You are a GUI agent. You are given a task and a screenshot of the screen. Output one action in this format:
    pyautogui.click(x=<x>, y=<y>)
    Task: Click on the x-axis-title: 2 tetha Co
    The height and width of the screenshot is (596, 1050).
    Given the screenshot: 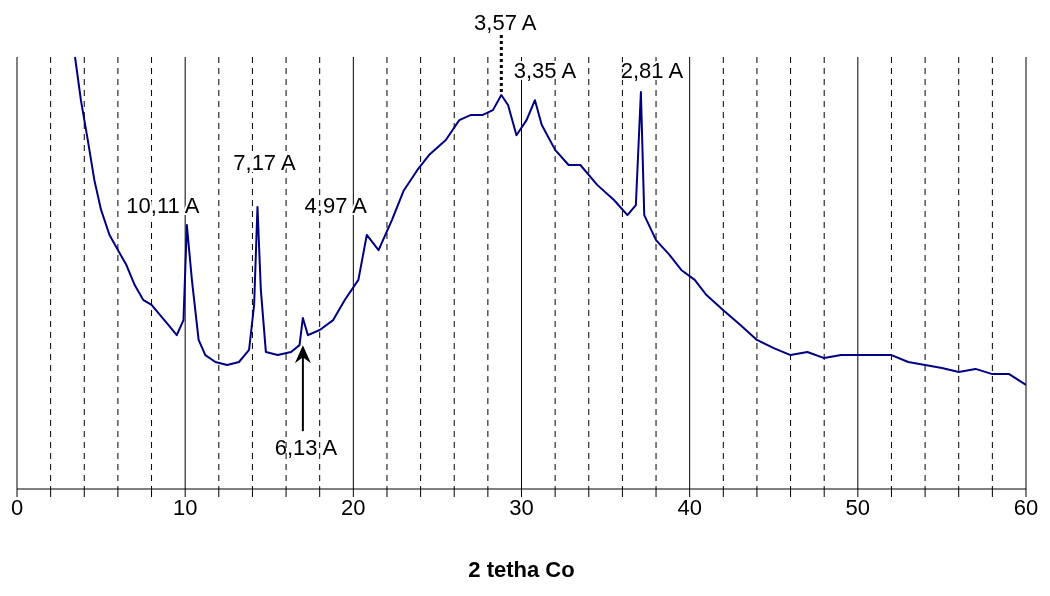 What is the action you would take?
    pyautogui.click(x=521, y=569)
    